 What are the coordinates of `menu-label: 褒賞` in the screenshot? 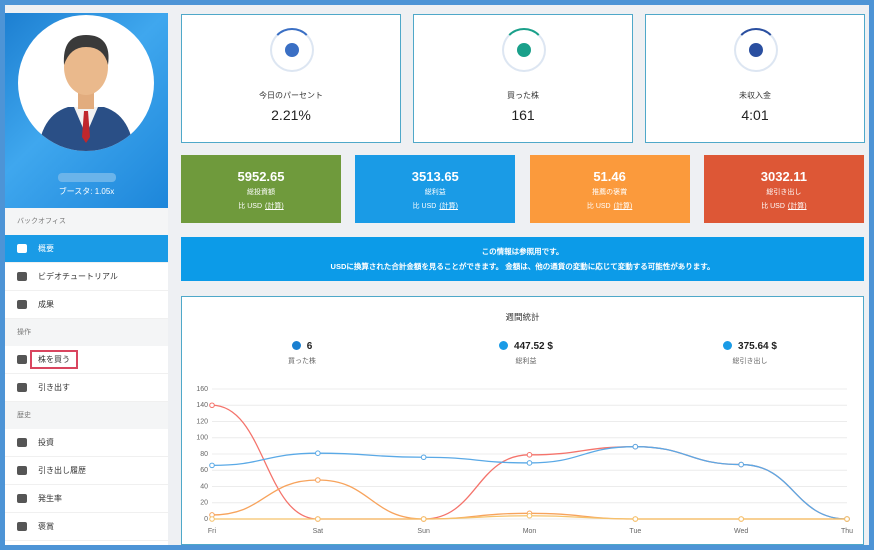 It's located at (46, 526).